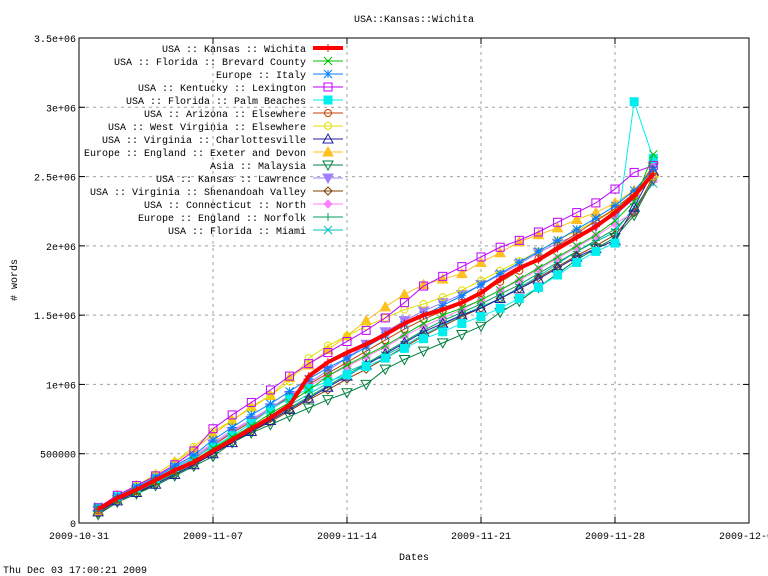  What do you see at coordinates (58, 456) in the screenshot?
I see `y-tick-label: 500000` at bounding box center [58, 456].